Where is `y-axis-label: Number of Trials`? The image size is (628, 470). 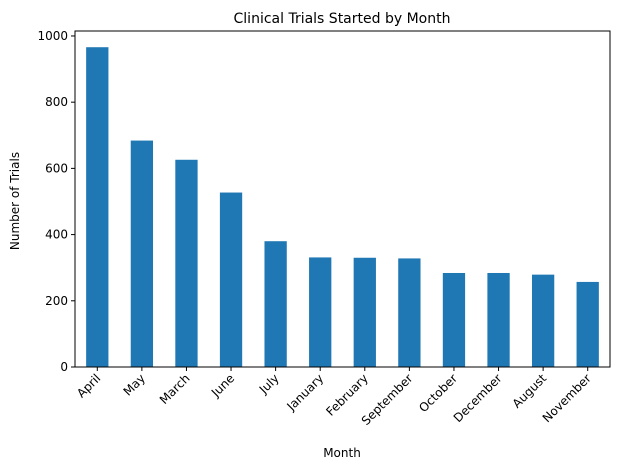 y-axis-label: Number of Trials is located at coordinates (15, 201).